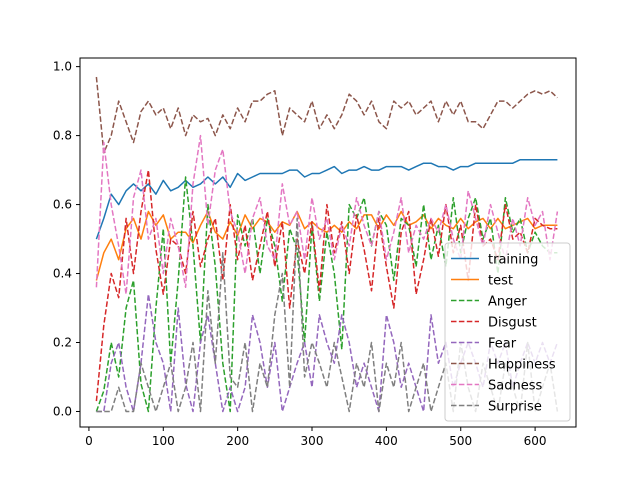 The height and width of the screenshot is (480, 640). I want to click on x-tick-label: 500, so click(460, 441).